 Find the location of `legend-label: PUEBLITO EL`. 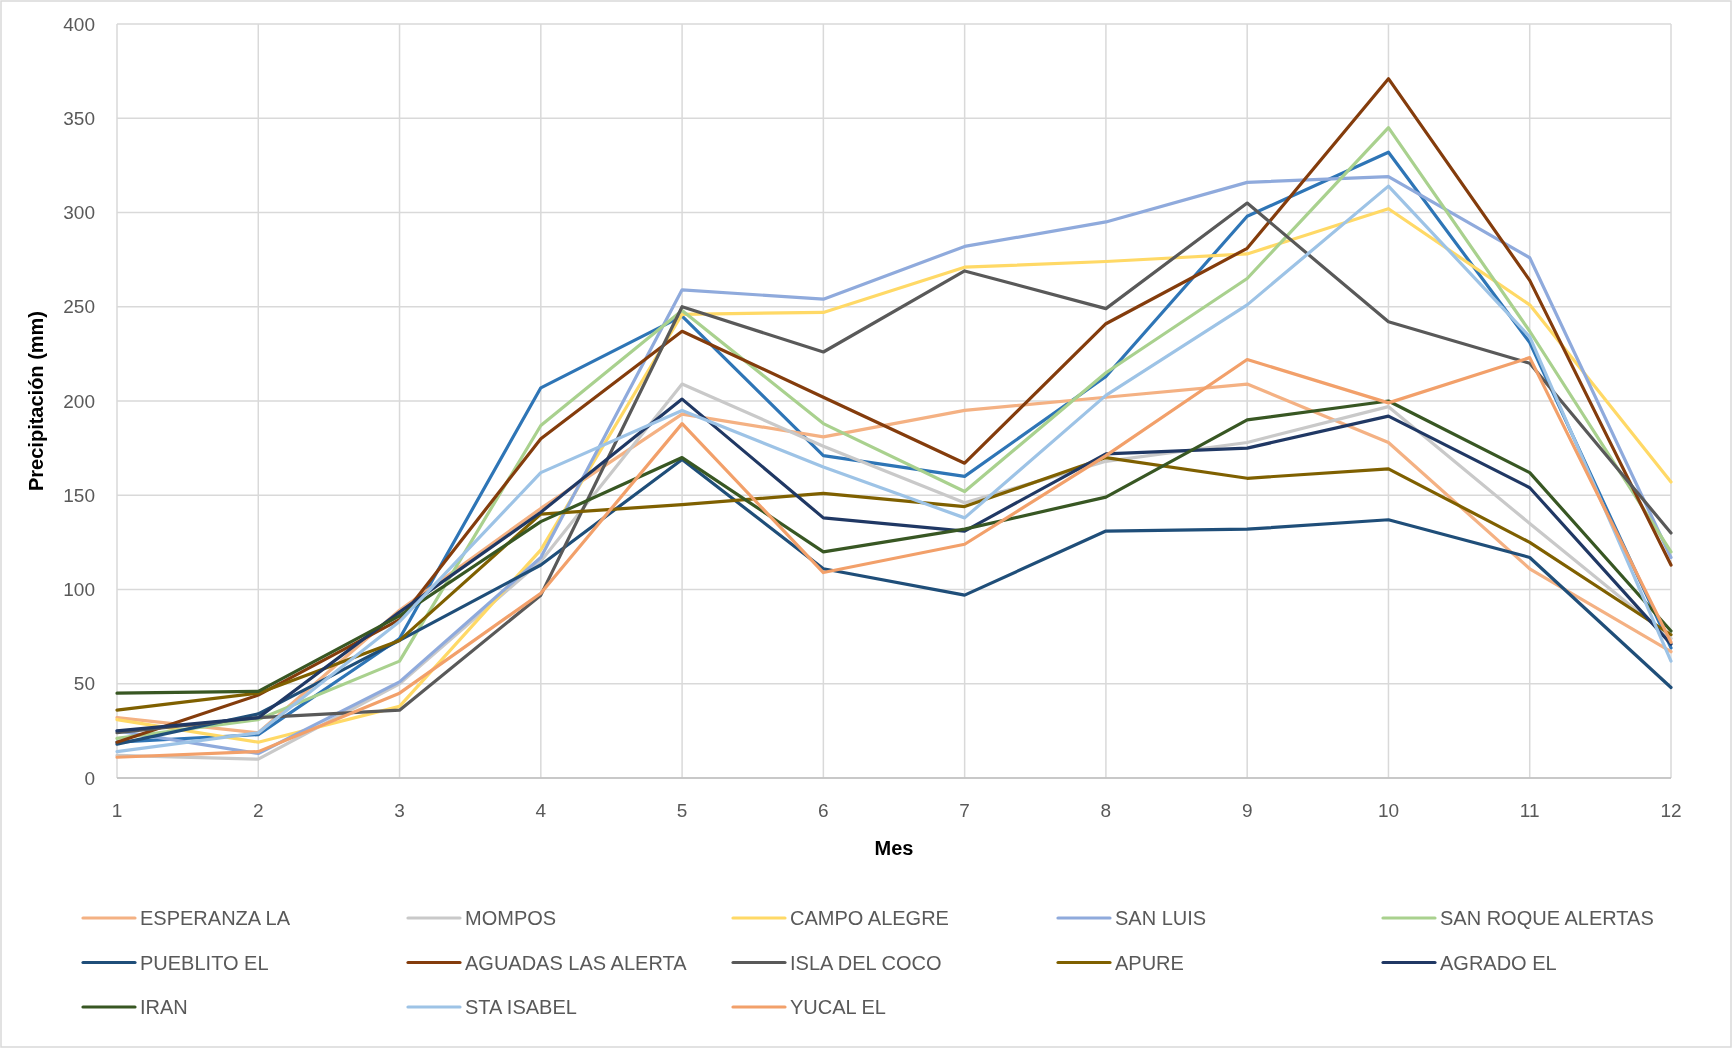

legend-label: PUEBLITO EL is located at coordinates (204, 962).